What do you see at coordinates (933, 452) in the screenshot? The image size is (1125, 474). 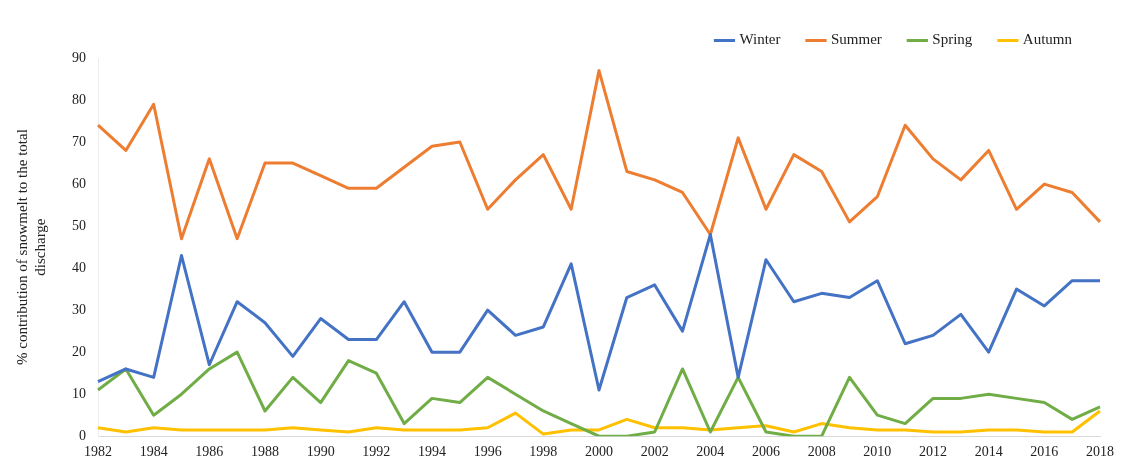 I see `x-tick-label: 2012` at bounding box center [933, 452].